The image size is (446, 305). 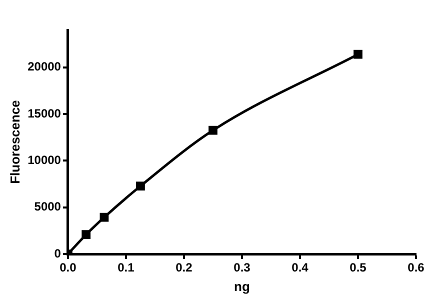 What do you see at coordinates (126, 267) in the screenshot?
I see `x-tick-label: 0.1` at bounding box center [126, 267].